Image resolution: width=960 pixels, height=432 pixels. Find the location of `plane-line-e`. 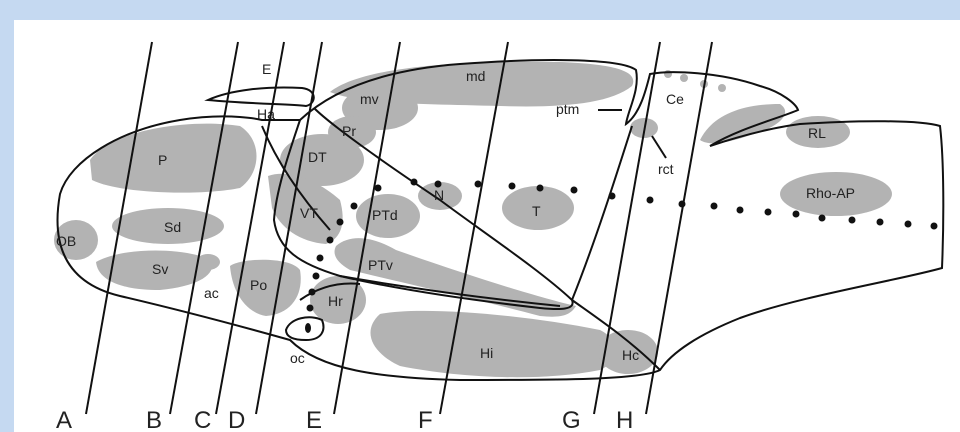

plane-line-e is located at coordinates (367, 228).